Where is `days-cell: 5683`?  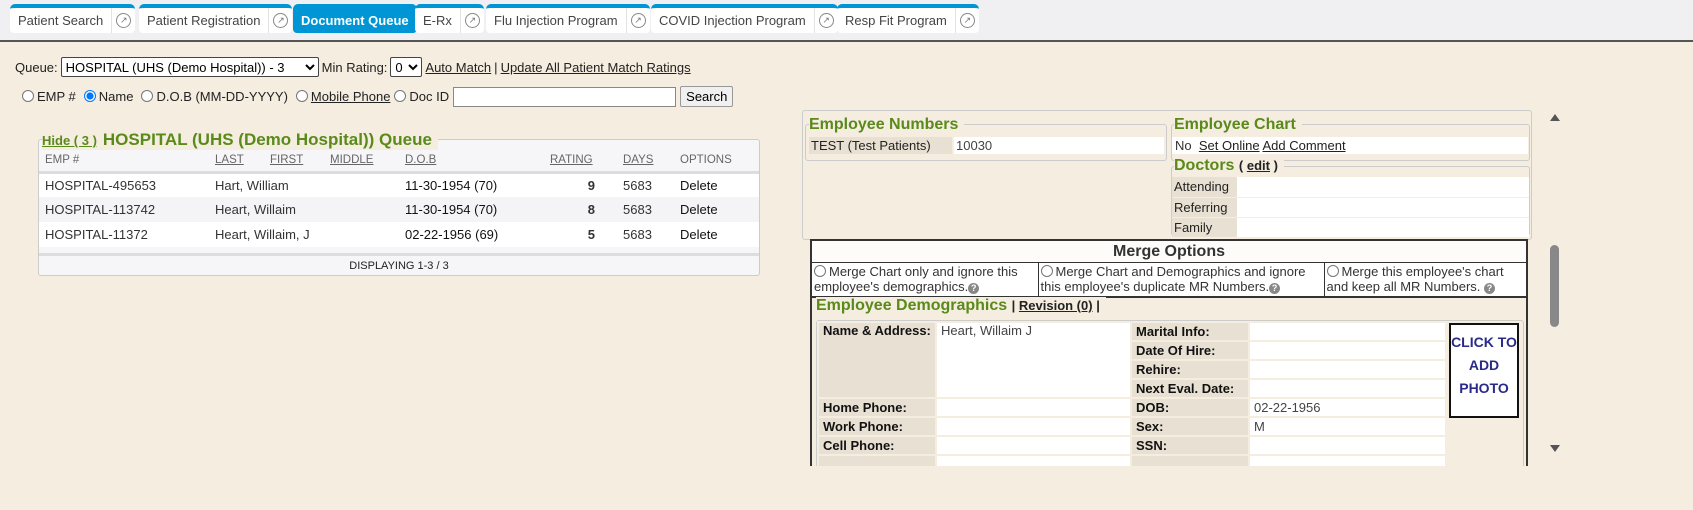 days-cell: 5683 is located at coordinates (645, 184).